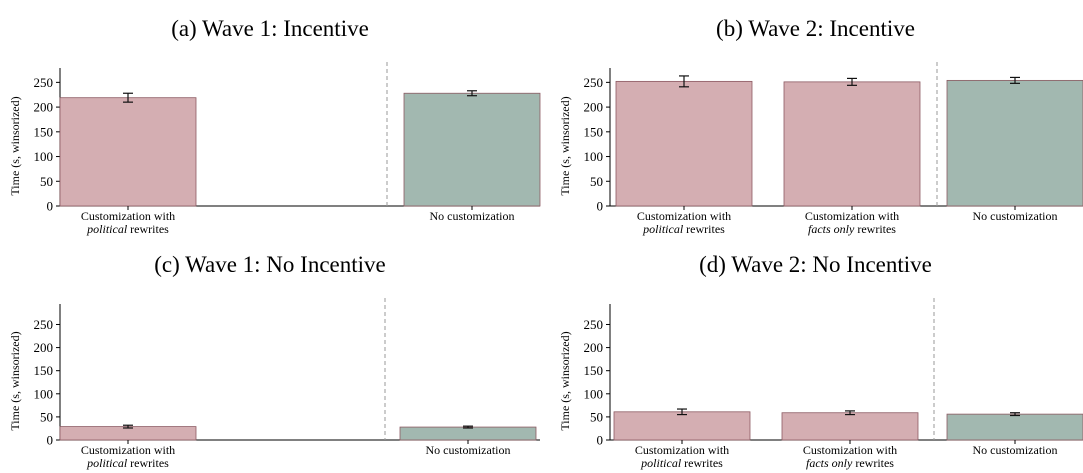 Image resolution: width=1083 pixels, height=473 pixels. I want to click on chart-title: (b) Wave 2: Incentive, so click(815, 28).